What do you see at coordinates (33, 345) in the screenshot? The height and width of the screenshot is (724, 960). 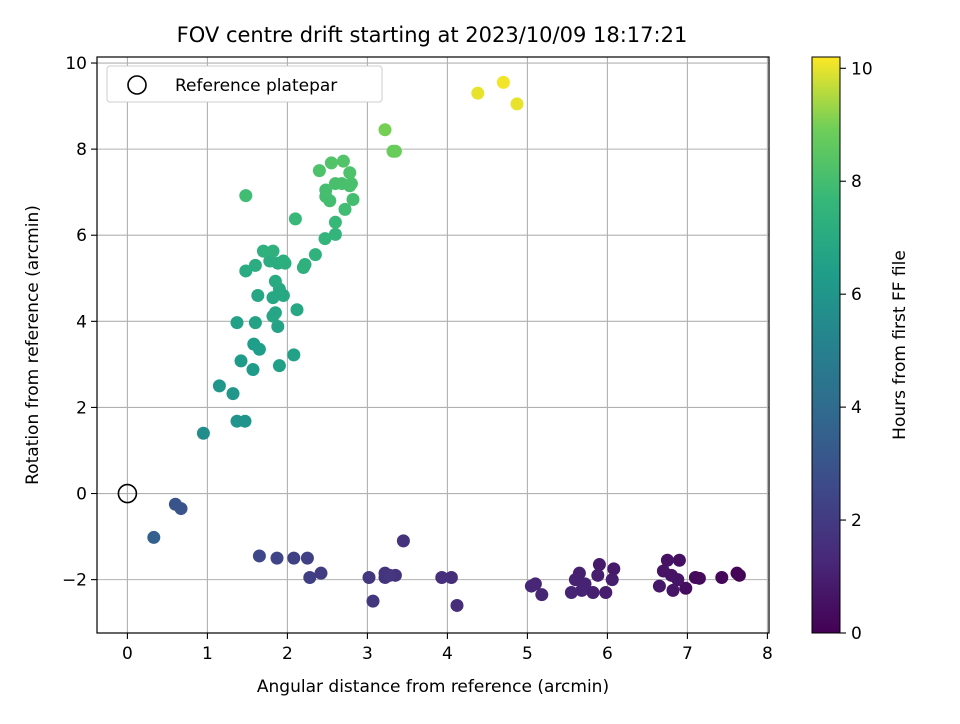 I see `y-axis-label: Rotation from reference (arcmin)` at bounding box center [33, 345].